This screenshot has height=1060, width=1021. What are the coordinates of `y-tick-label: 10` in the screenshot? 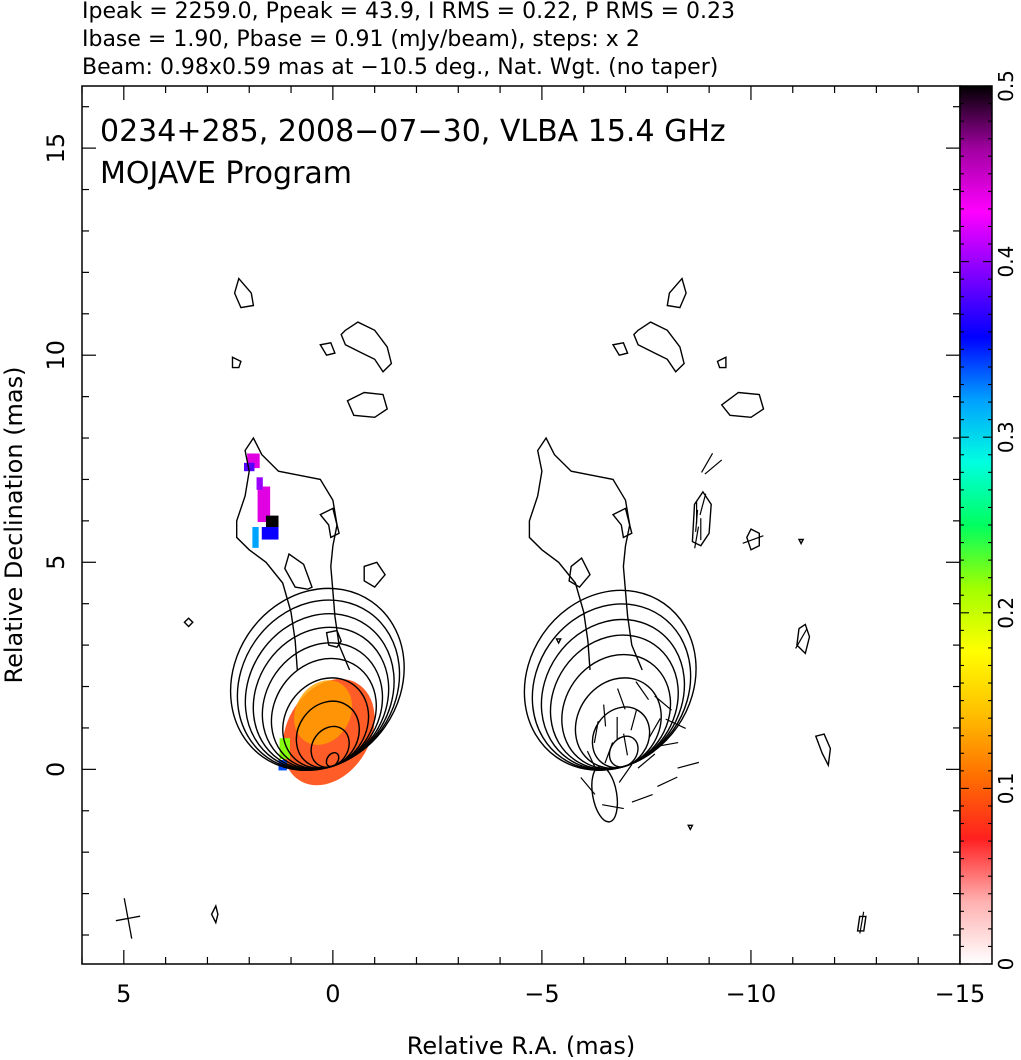 It's located at (56, 355).